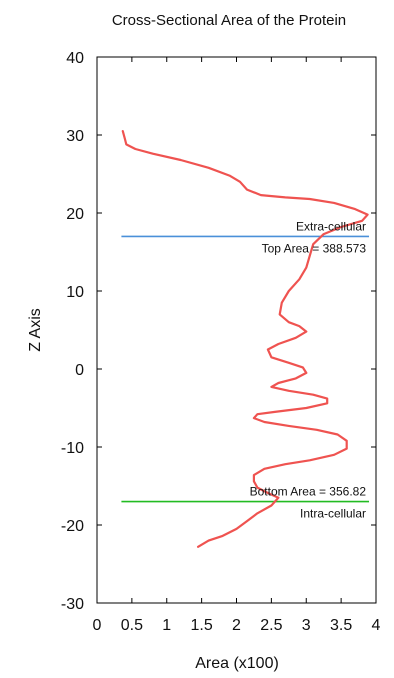 The image size is (394, 678). I want to click on y-axis-label: Z Axis, so click(35, 330).